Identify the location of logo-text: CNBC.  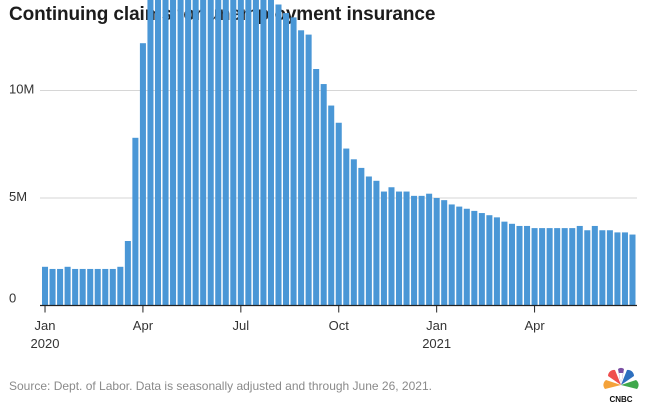
(620, 399).